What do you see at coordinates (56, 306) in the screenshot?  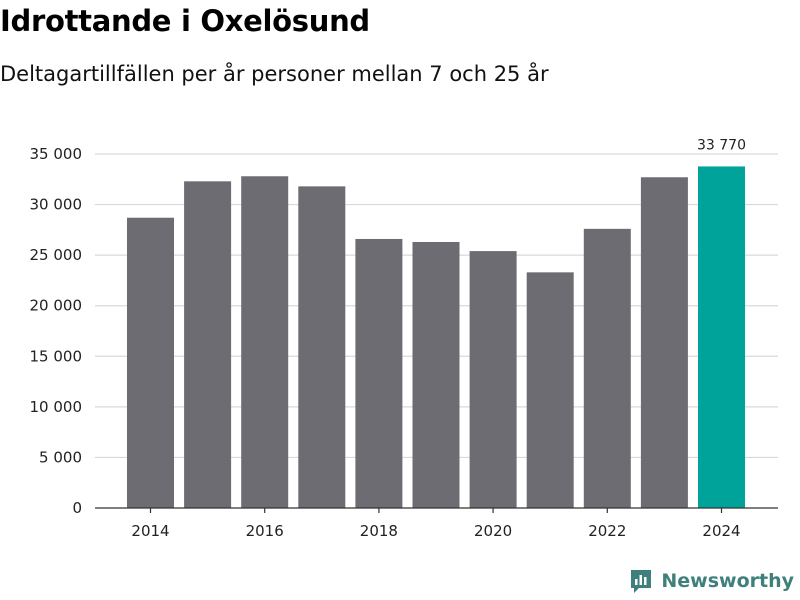 I see `y-tick-label: 20 000` at bounding box center [56, 306].